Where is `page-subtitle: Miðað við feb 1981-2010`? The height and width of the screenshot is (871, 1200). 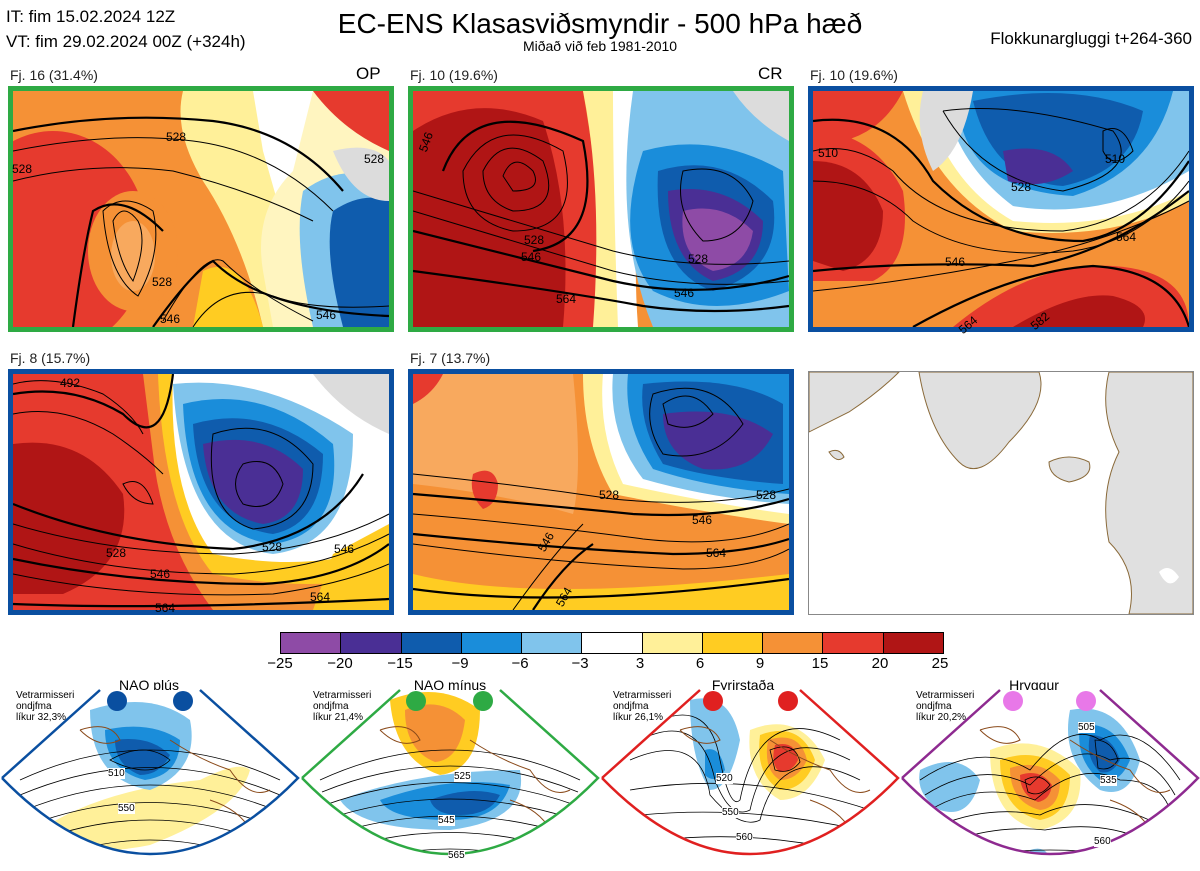 page-subtitle: Miðað við feb 1981-2010 is located at coordinates (600, 46).